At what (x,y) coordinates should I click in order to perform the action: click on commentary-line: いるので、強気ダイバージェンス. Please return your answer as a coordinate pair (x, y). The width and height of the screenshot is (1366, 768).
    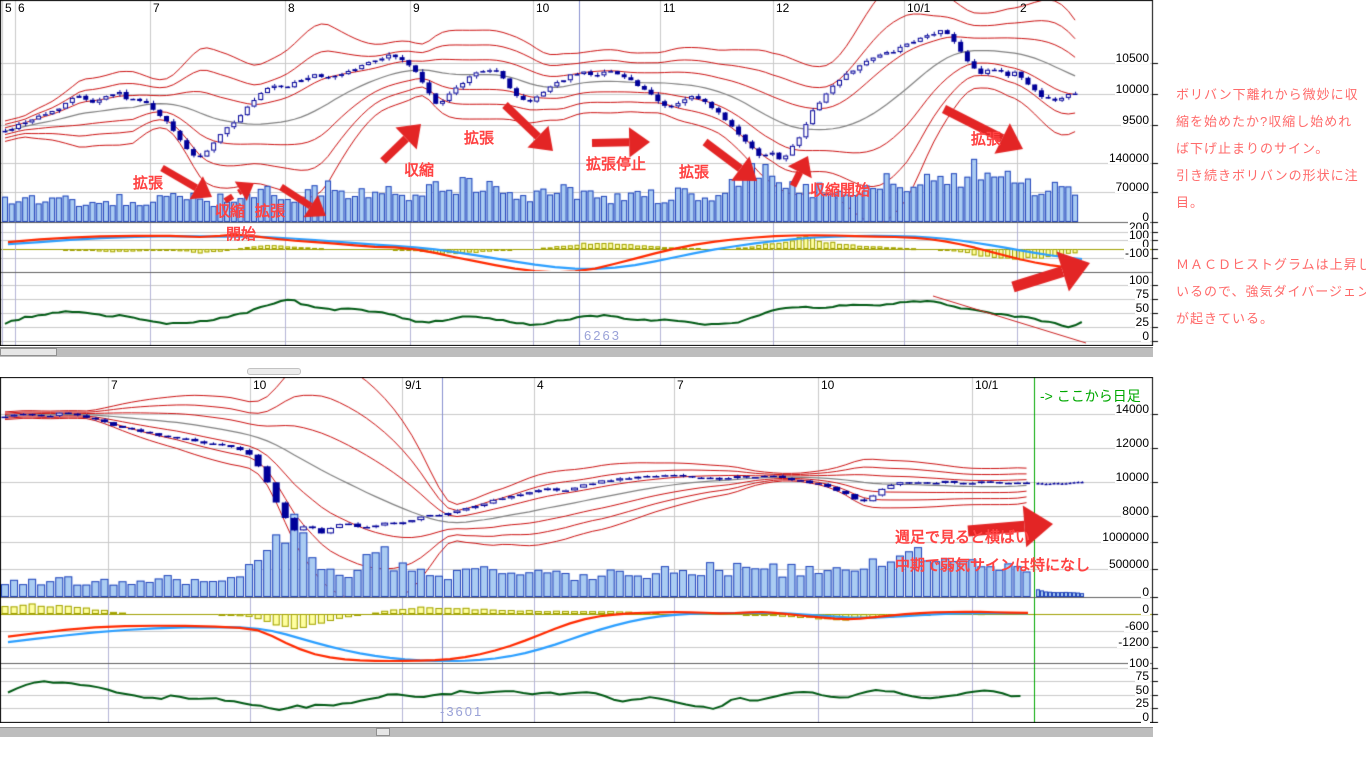
    Looking at the image, I should click on (1271, 291).